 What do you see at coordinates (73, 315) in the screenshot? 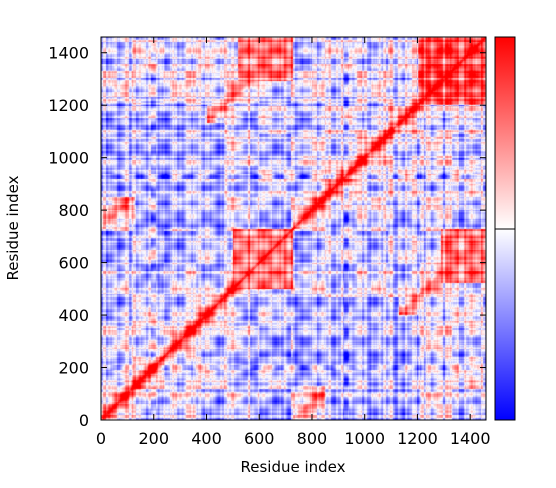
I see `y-tick-label: 400` at bounding box center [73, 315].